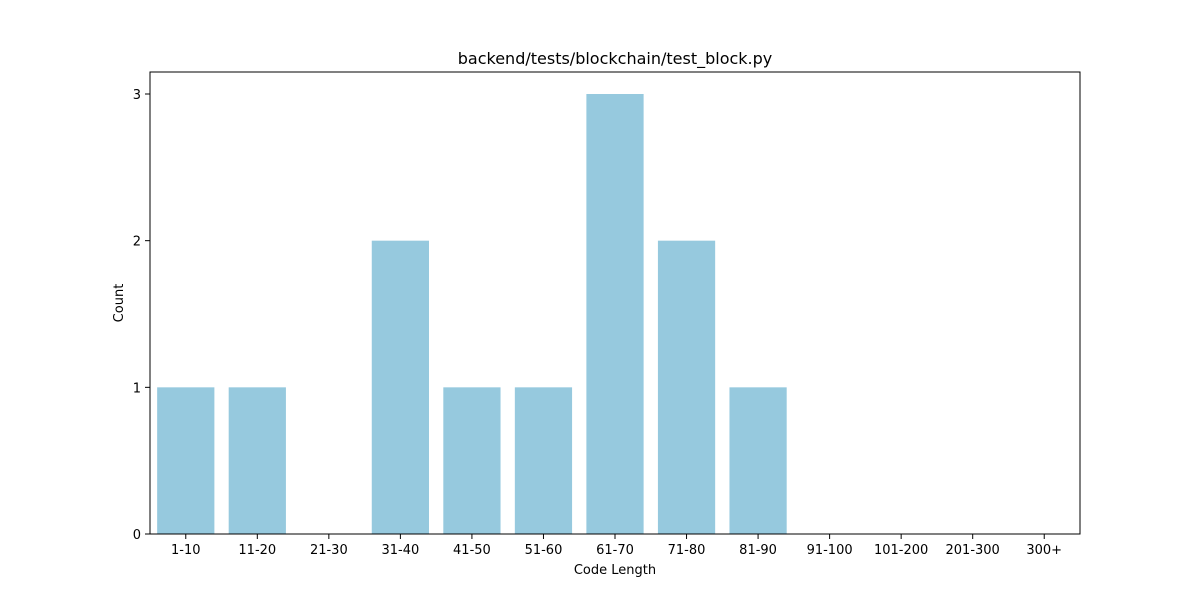 This screenshot has height=604, width=1200. Describe the element at coordinates (257, 550) in the screenshot. I see `x-tick-label: 11-20` at that location.